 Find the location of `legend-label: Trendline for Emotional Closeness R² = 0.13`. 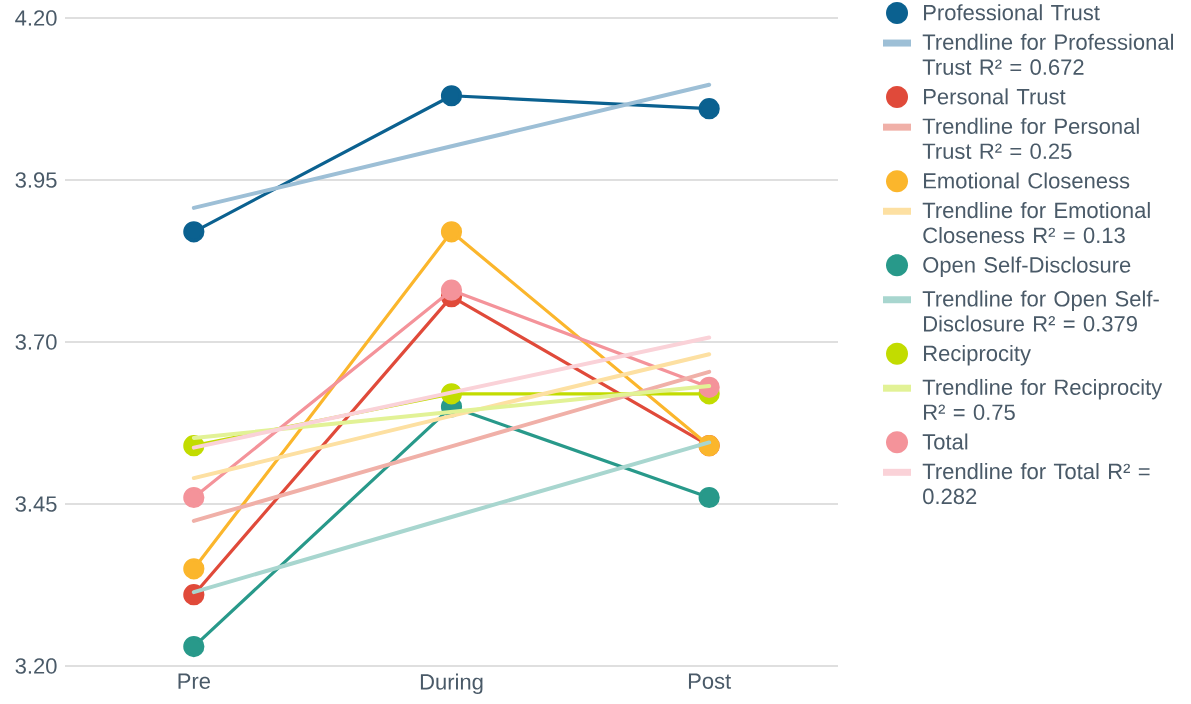

legend-label: Trendline for Emotional Closeness R² = 0.13 is located at coordinates (1036, 222).